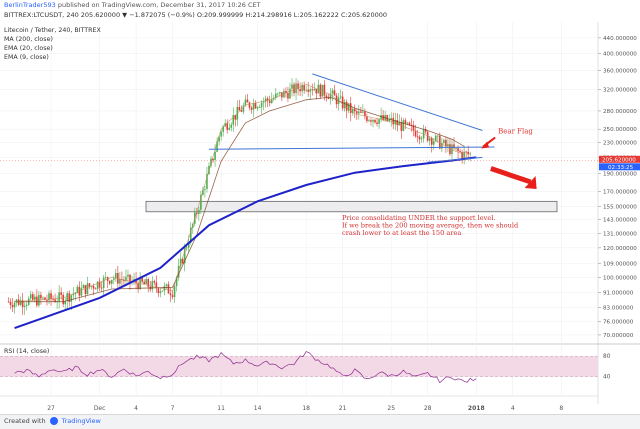  What do you see at coordinates (620, 175) in the screenshot?
I see `y-tick-label: 190.000000` at bounding box center [620, 175].